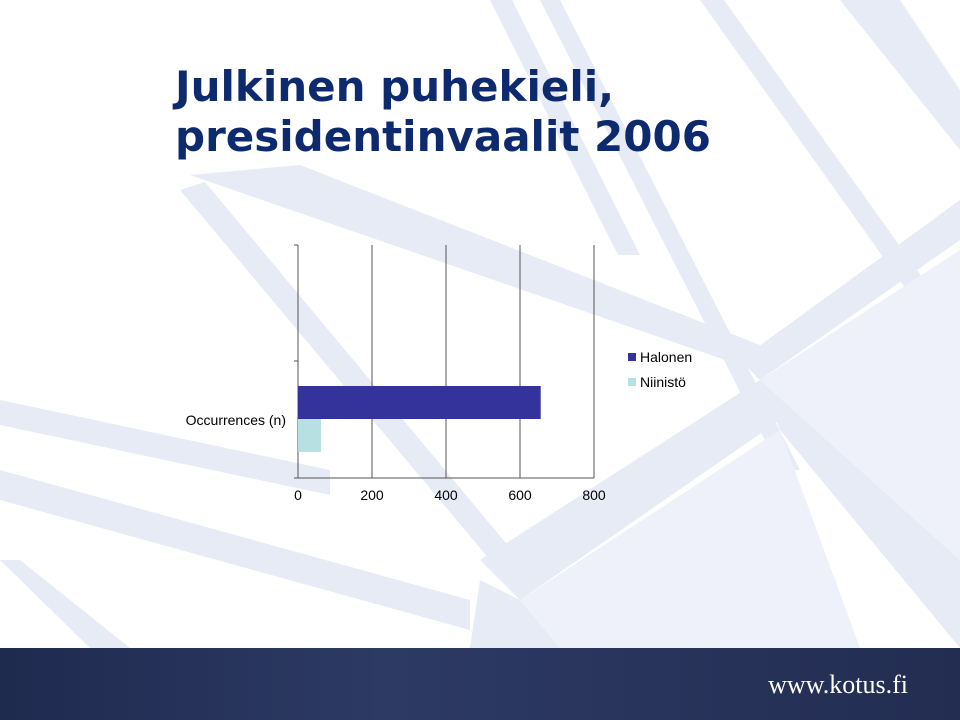 The width and height of the screenshot is (960, 720). What do you see at coordinates (520, 495) in the screenshot?
I see `x-tick-label: 600` at bounding box center [520, 495].